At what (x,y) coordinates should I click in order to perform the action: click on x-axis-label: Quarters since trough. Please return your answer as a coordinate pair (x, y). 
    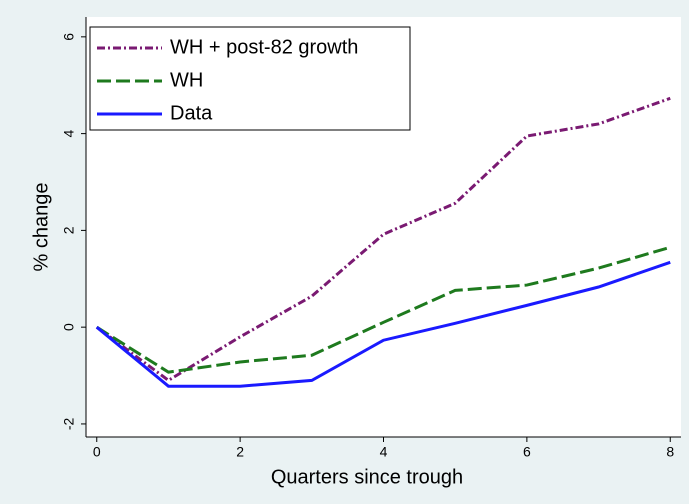
    Looking at the image, I should click on (367, 477).